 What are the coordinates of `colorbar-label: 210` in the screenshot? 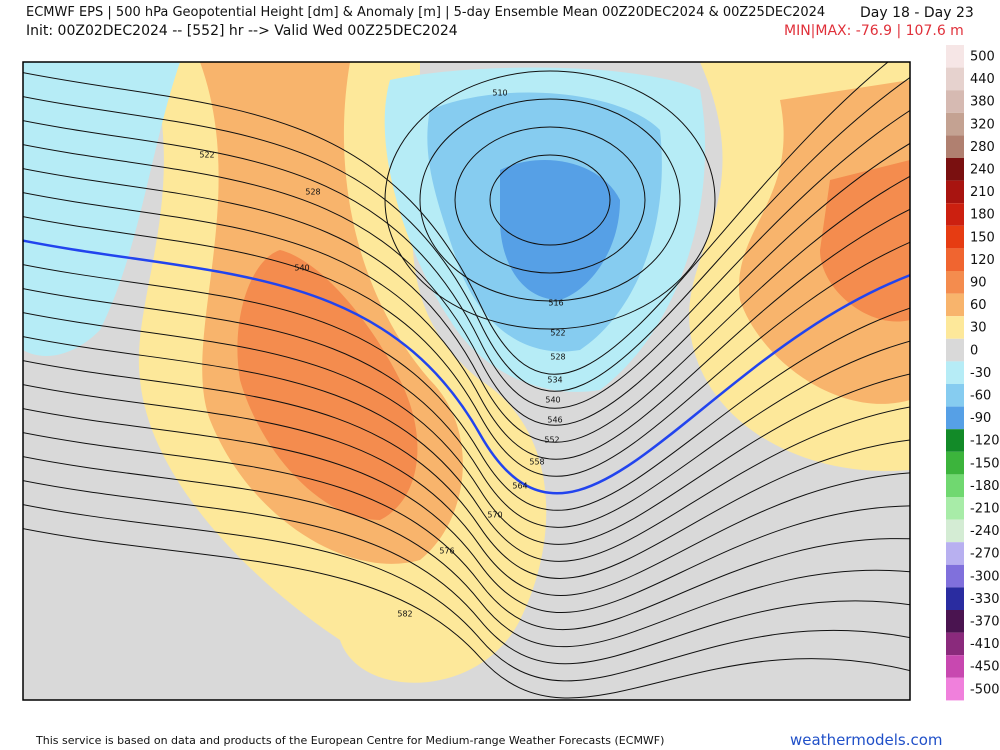 It's located at (982, 192).